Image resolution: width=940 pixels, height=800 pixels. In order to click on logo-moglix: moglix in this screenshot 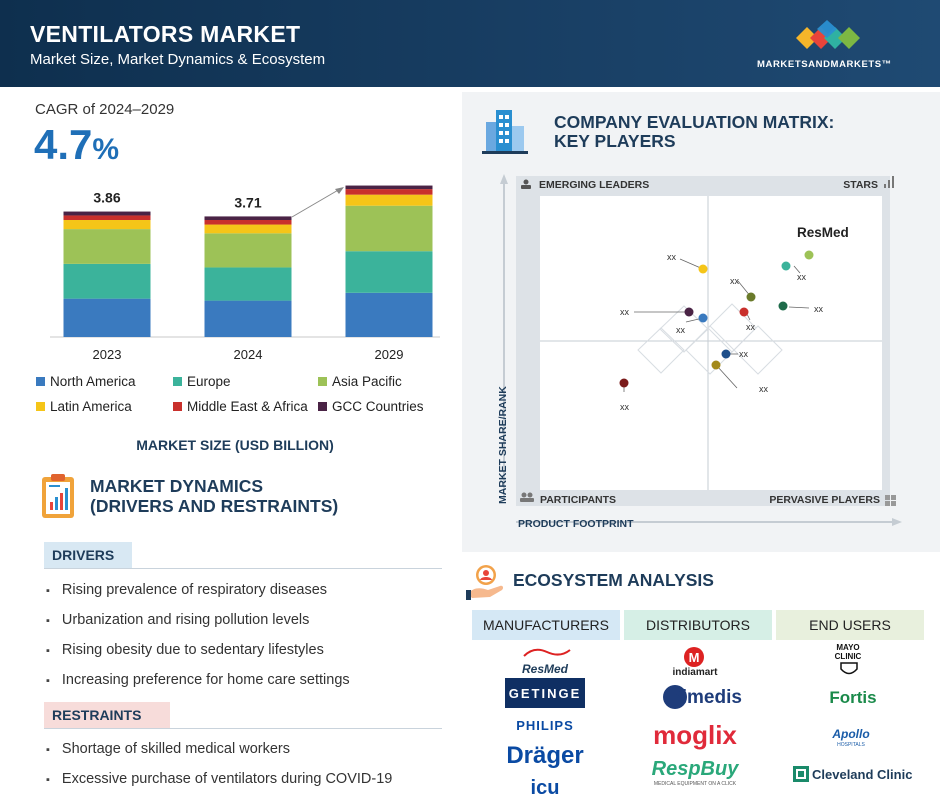, I will do `click(695, 735)`.